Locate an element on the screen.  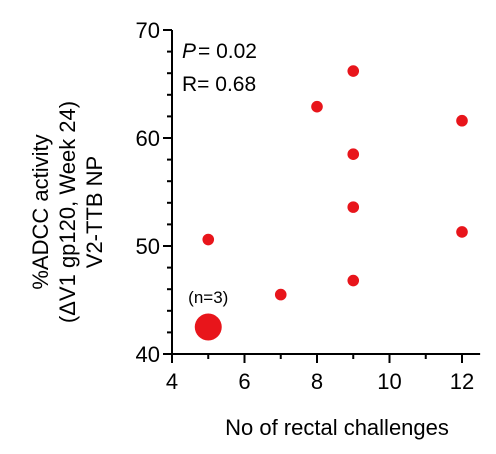
y-tick-label: 40 is located at coordinates (148, 354).